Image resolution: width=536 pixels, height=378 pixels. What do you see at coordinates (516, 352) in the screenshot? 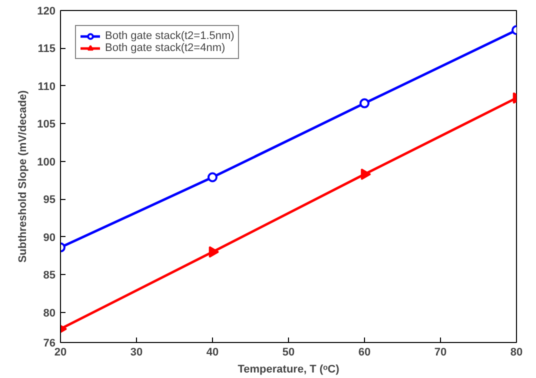
I see `x-tick-label: 80` at bounding box center [516, 352].